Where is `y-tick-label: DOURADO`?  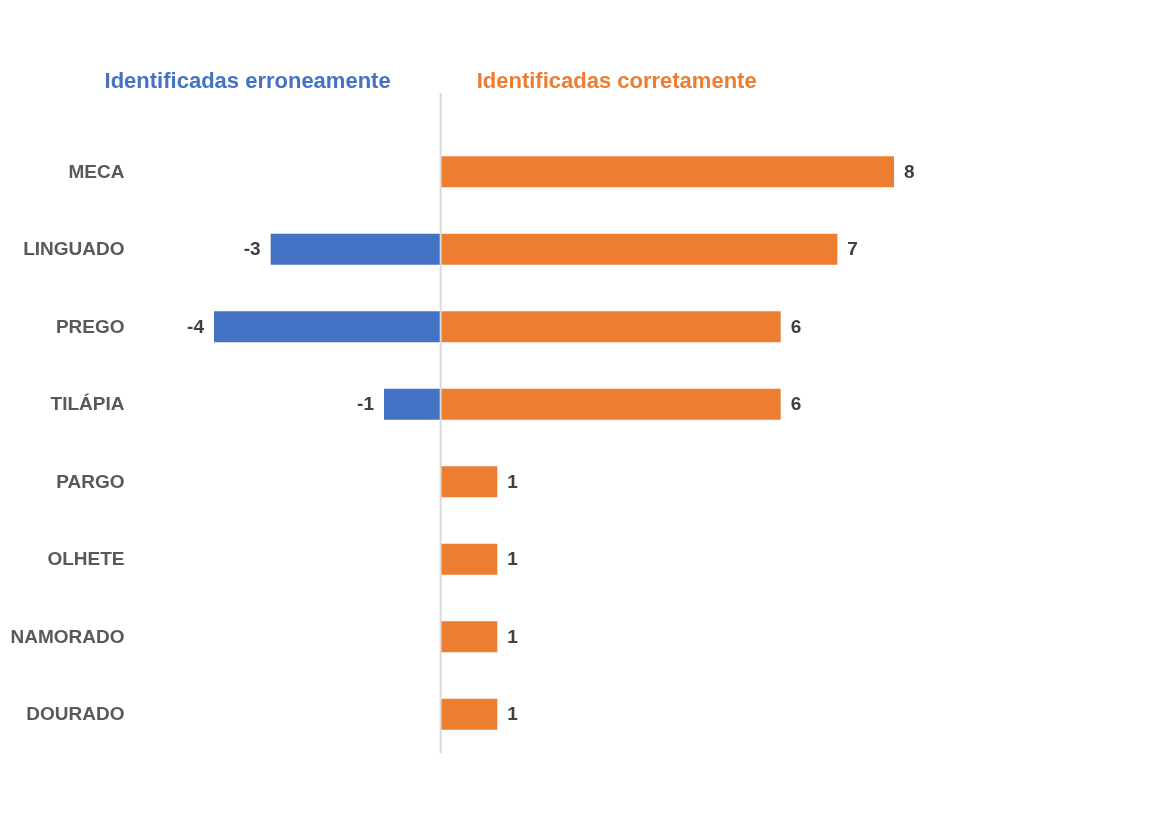
y-tick-label: DOURADO is located at coordinates (75, 714).